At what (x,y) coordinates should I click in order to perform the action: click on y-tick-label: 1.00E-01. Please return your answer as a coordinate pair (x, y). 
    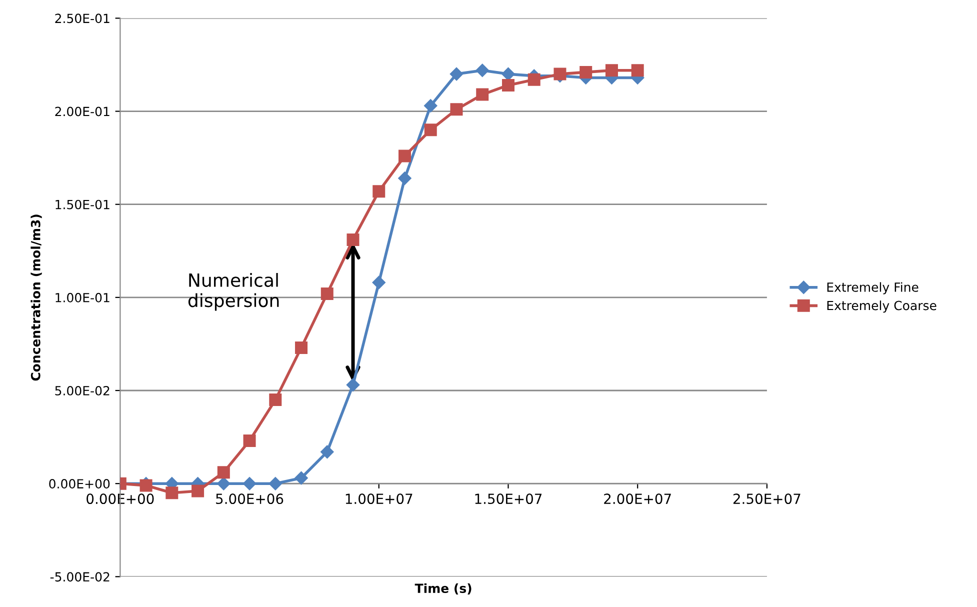
    Looking at the image, I should click on (83, 297).